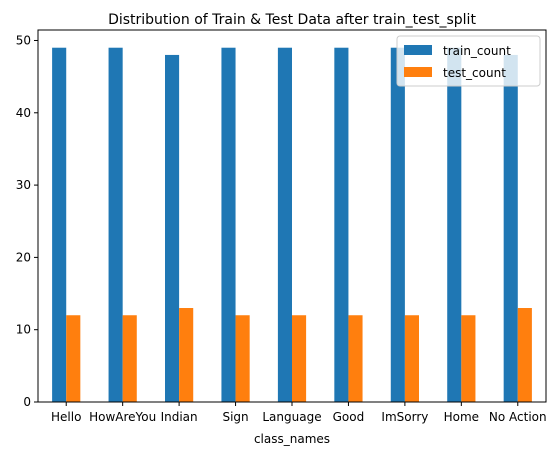 The width and height of the screenshot is (549, 455). Describe the element at coordinates (404, 417) in the screenshot. I see `x-tick-label: ImSorry` at that location.